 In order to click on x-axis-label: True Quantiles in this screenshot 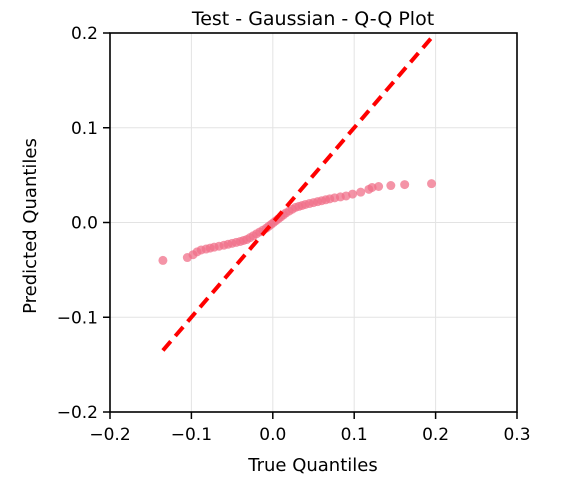, I will do `click(312, 465)`.